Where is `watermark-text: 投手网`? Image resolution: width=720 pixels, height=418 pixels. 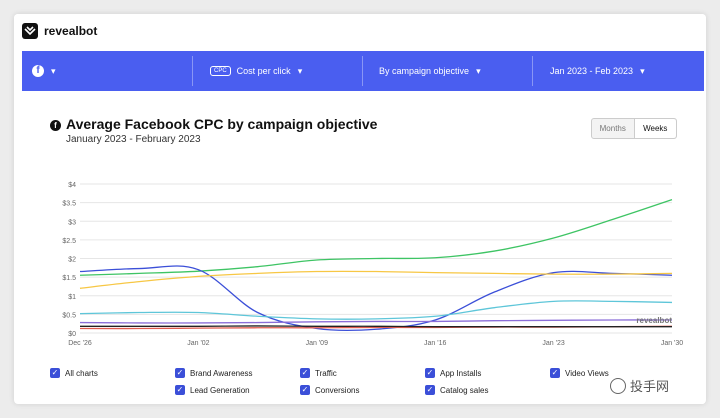
watermark-text: 投手网 is located at coordinates (650, 386).